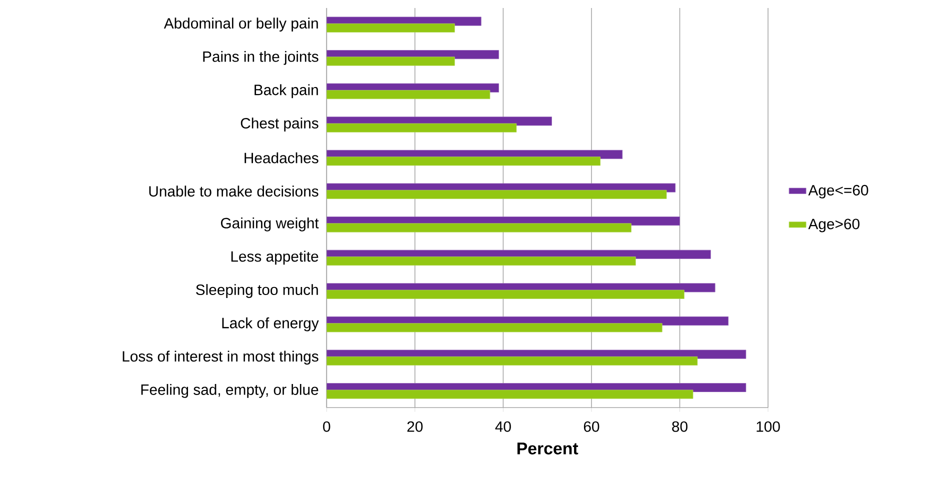 The width and height of the screenshot is (945, 497). I want to click on y-tick-label: Less appetite, so click(274, 257).